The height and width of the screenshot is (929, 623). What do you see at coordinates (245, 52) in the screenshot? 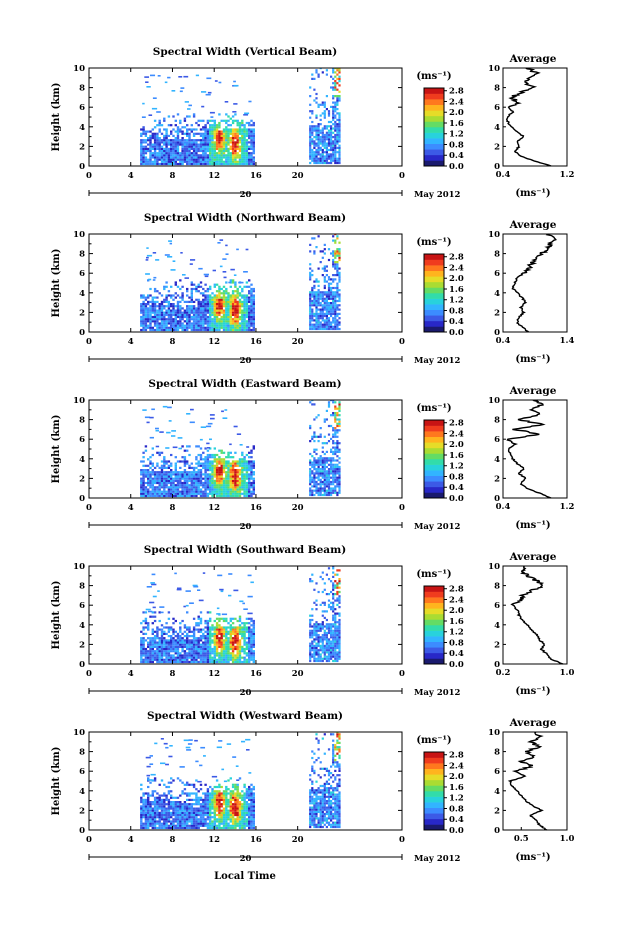
I see `panel-title: Spectral Width (Vertical Beam)` at bounding box center [245, 52].